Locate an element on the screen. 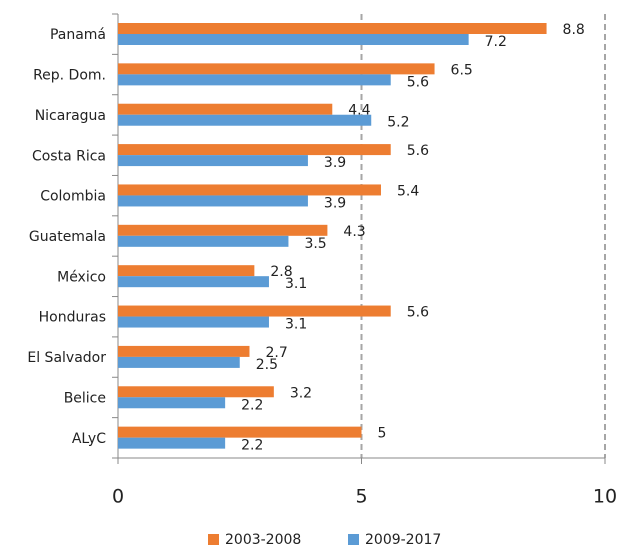  x-tick-label: 5 is located at coordinates (361, 497).